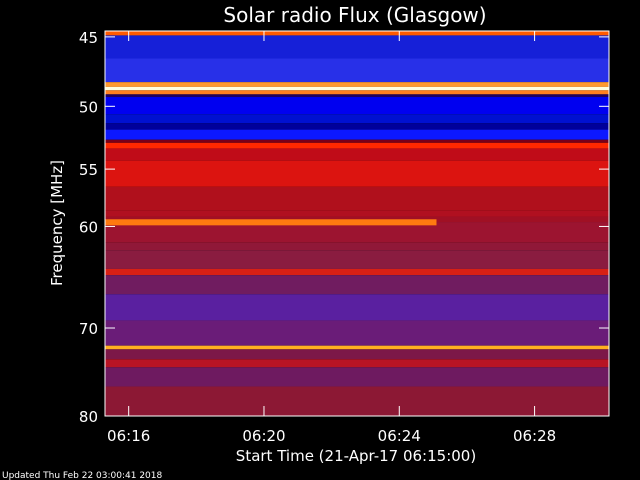 The width and height of the screenshot is (640, 480). What do you see at coordinates (534, 436) in the screenshot?
I see `x-tick-label-3: 06:28` at bounding box center [534, 436].